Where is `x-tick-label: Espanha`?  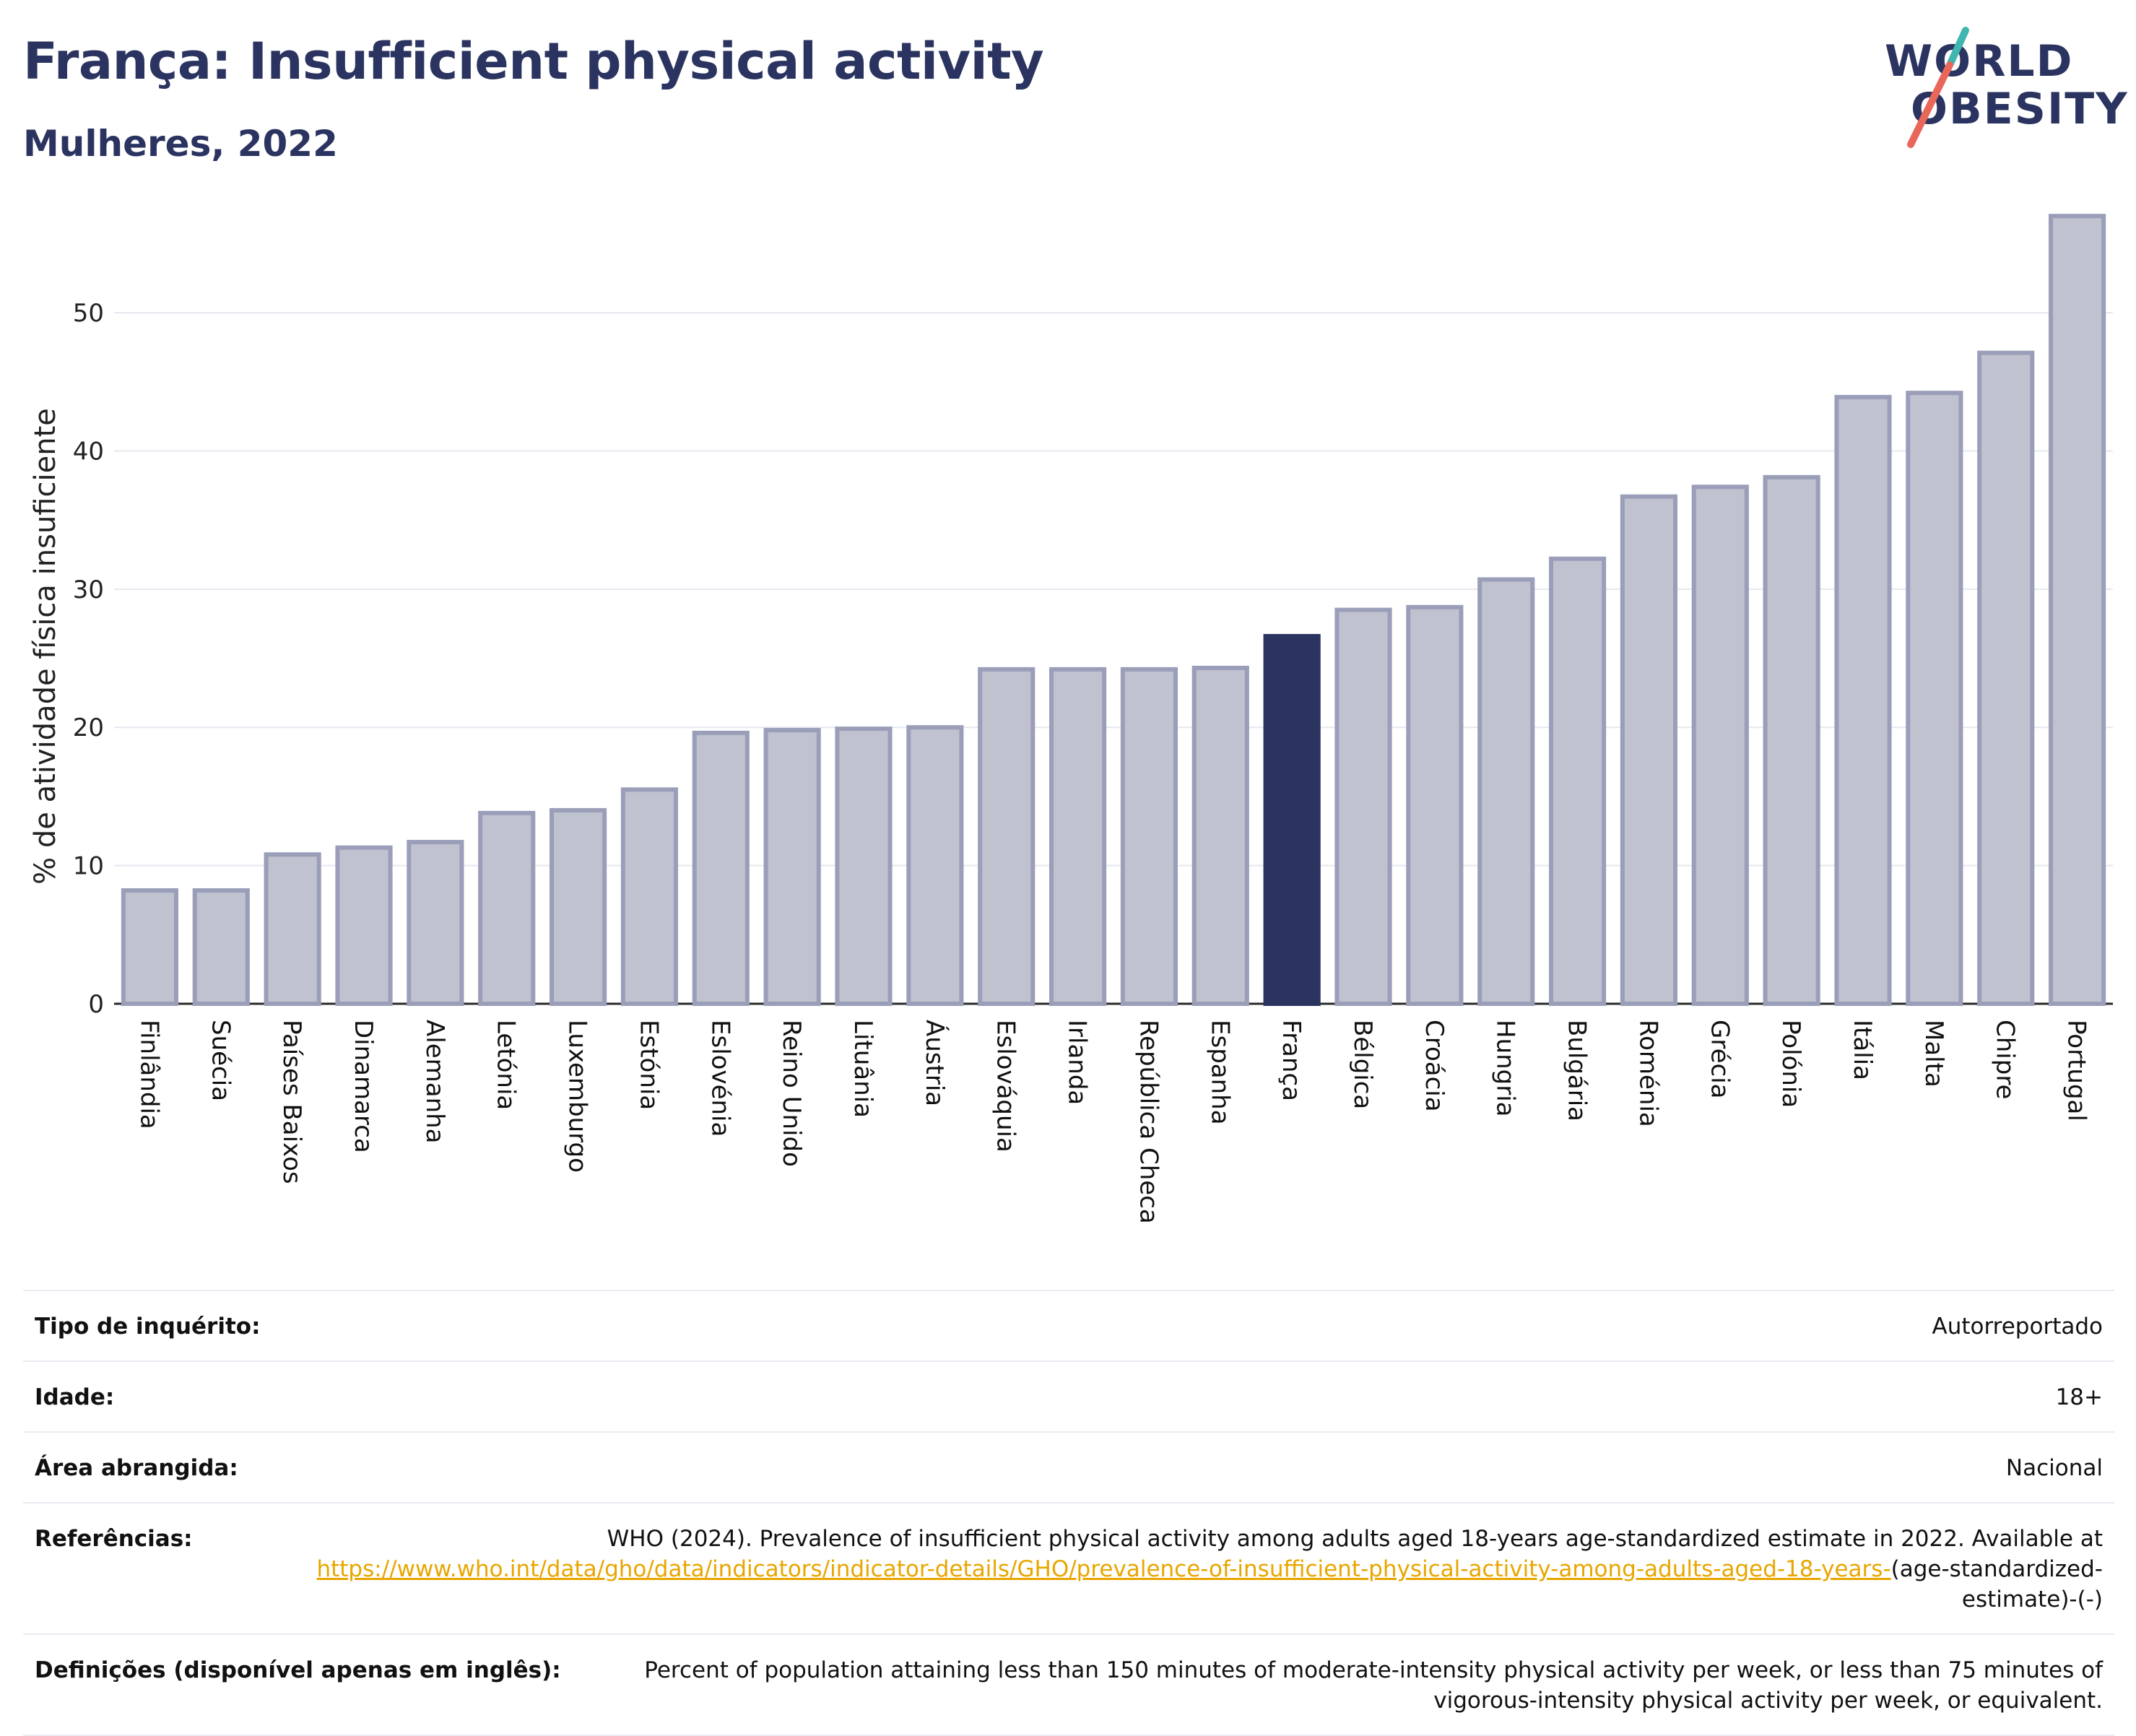 x-tick-label: Espanha is located at coordinates (1220, 1072).